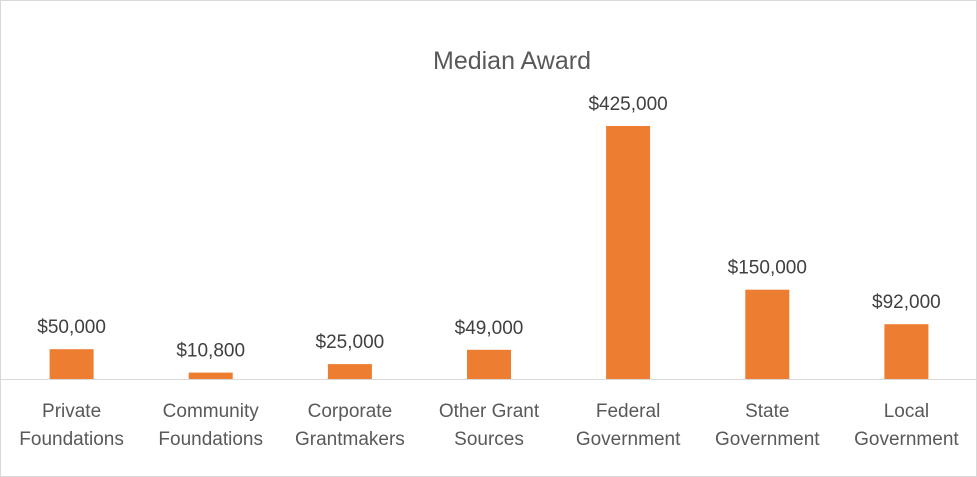 Image resolution: width=977 pixels, height=477 pixels. Describe the element at coordinates (350, 425) in the screenshot. I see `category-label-2: Corporate Grantmakers` at that location.